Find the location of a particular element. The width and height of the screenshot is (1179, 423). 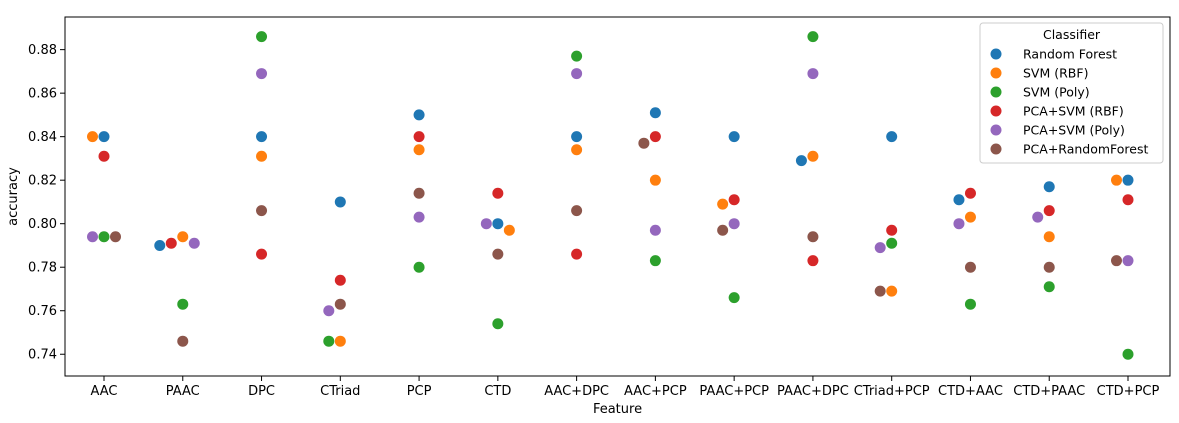

point-pca-randomforest-paac-pcp is located at coordinates (723, 230).